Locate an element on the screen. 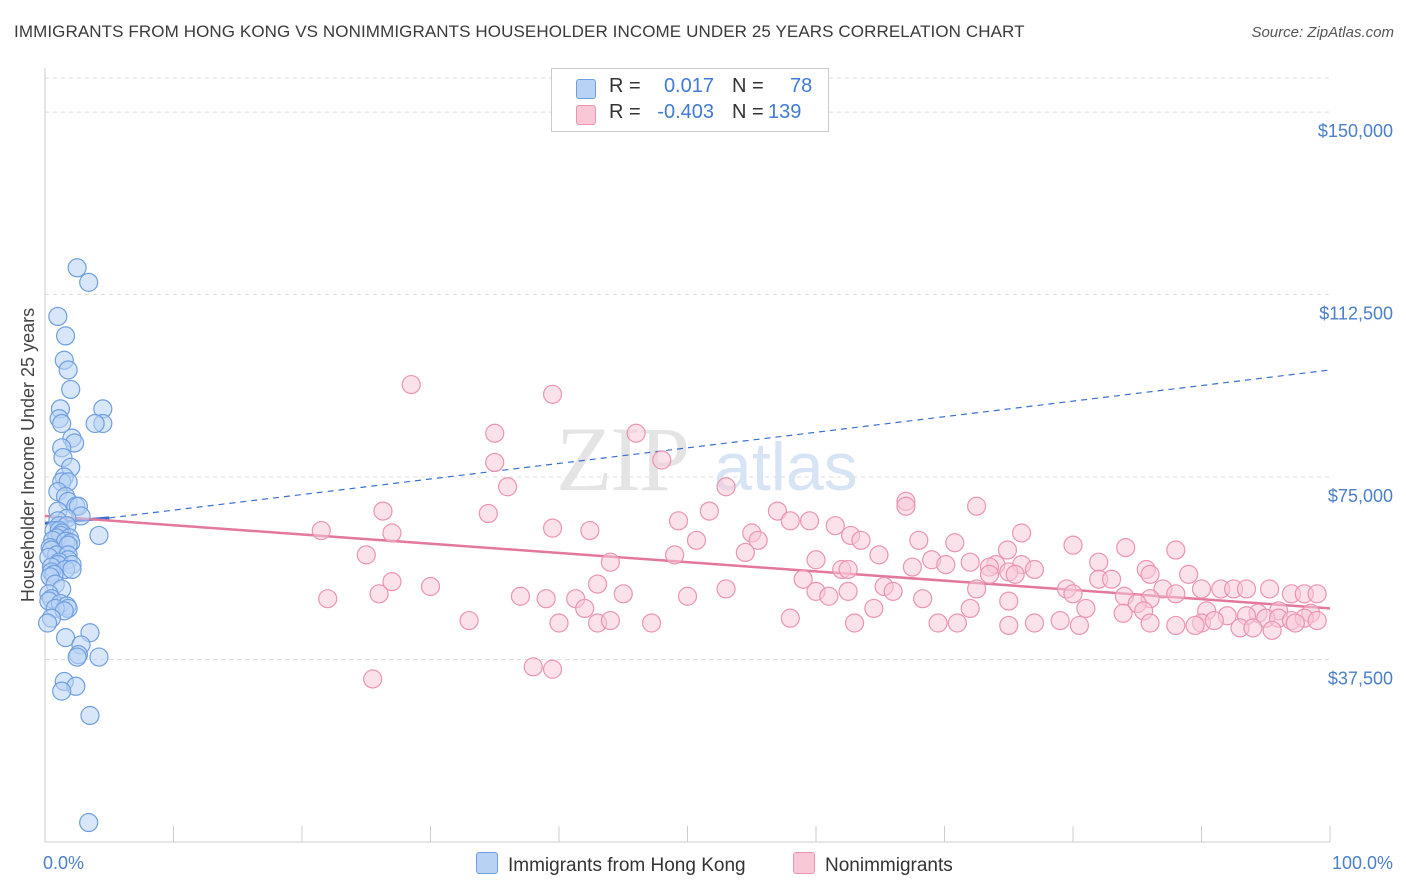  bottom-legend-swatch-blue is located at coordinates (487, 863).